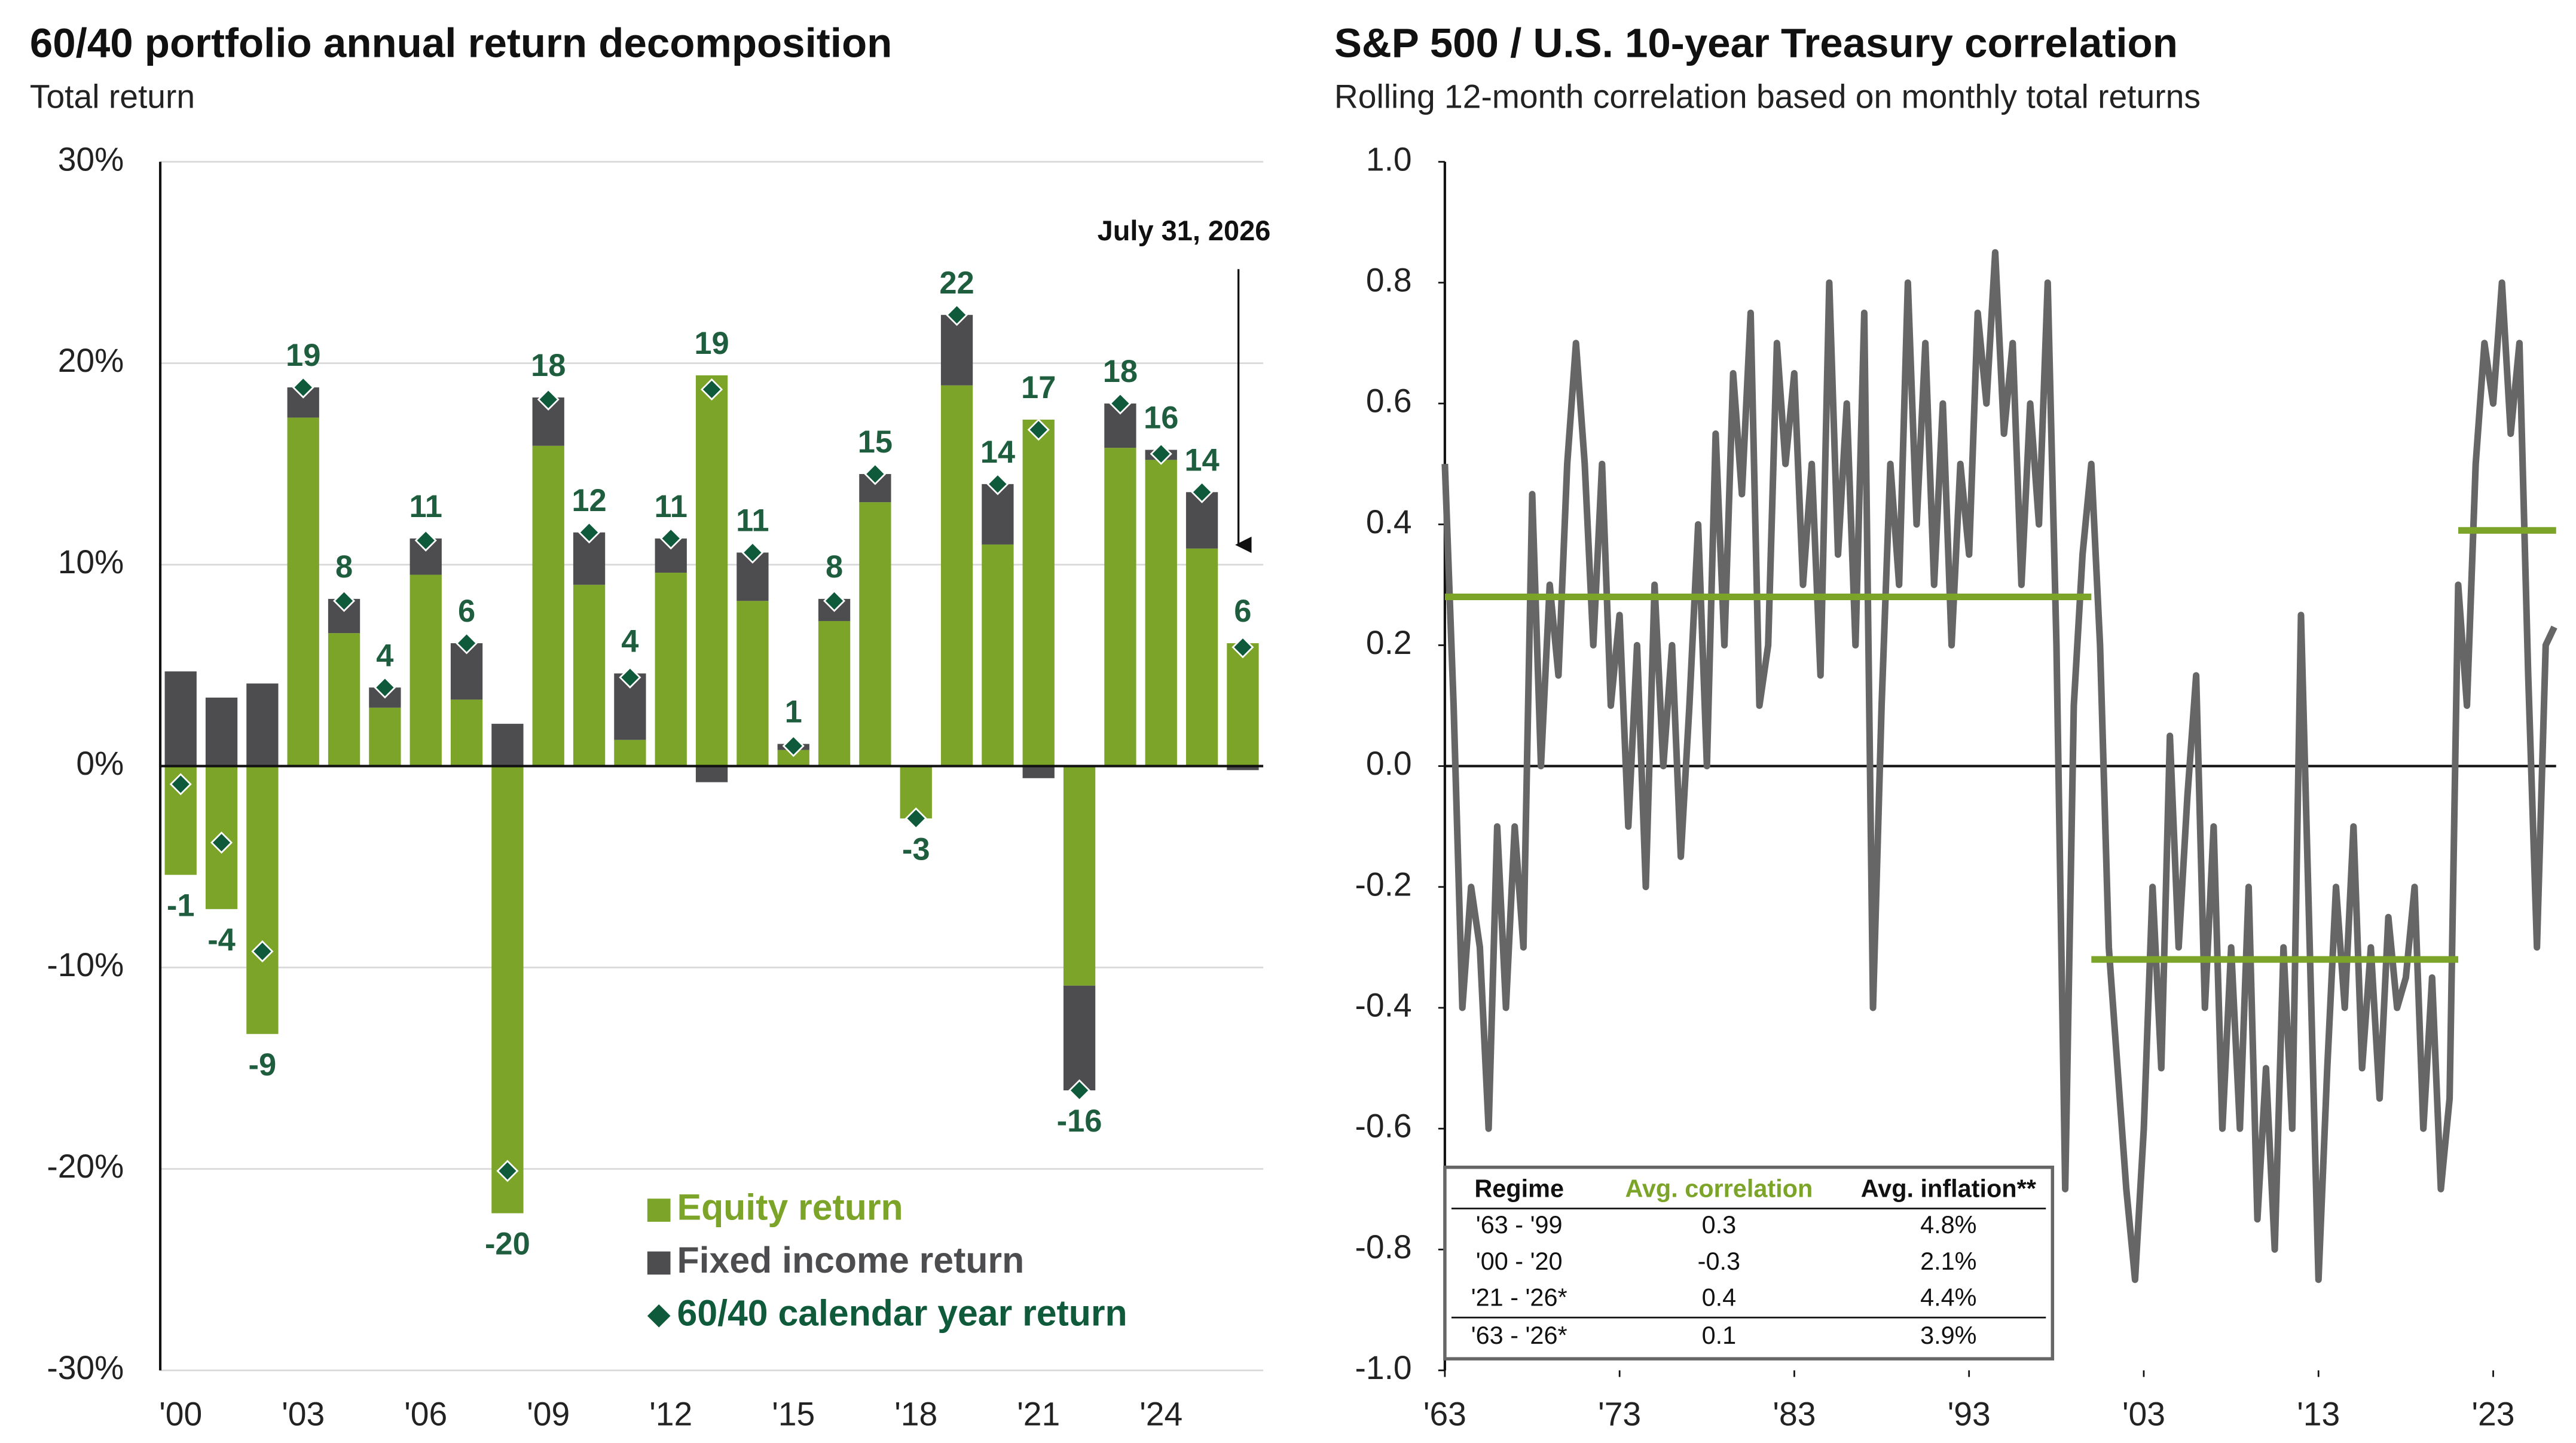 This screenshot has height=1443, width=2576. Describe the element at coordinates (793, 1413) in the screenshot. I see `x-tick-label: '15` at that location.